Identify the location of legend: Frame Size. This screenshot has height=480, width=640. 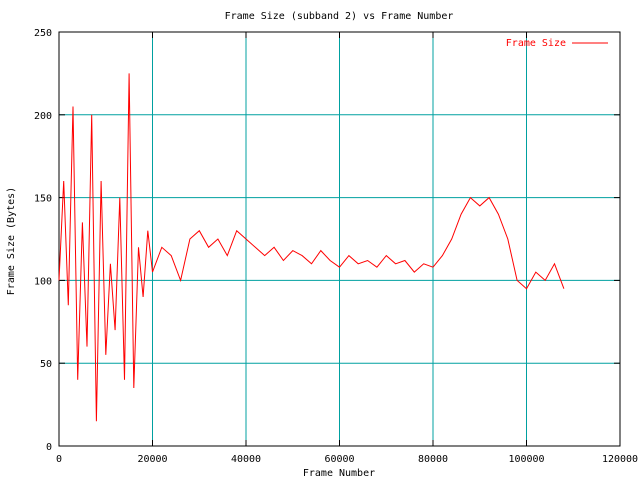
(557, 43).